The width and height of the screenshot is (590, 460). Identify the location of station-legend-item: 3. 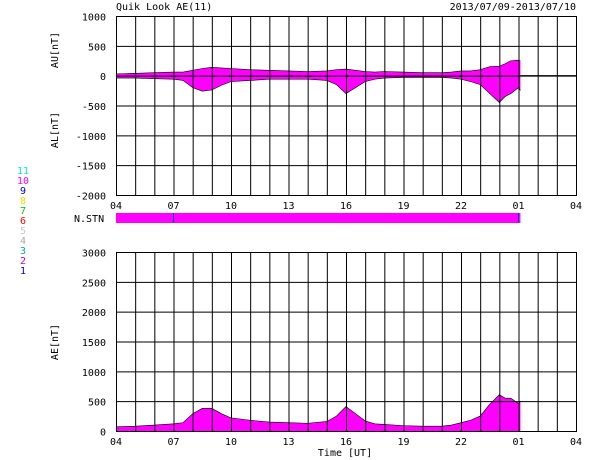
(23, 251).